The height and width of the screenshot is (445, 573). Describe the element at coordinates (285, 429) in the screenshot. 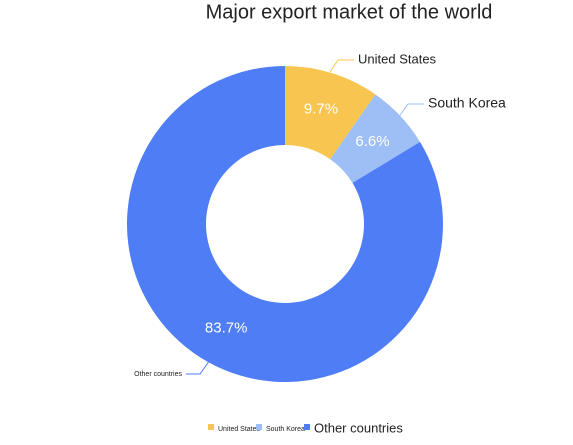

I see `legend-label: South Korea` at that location.